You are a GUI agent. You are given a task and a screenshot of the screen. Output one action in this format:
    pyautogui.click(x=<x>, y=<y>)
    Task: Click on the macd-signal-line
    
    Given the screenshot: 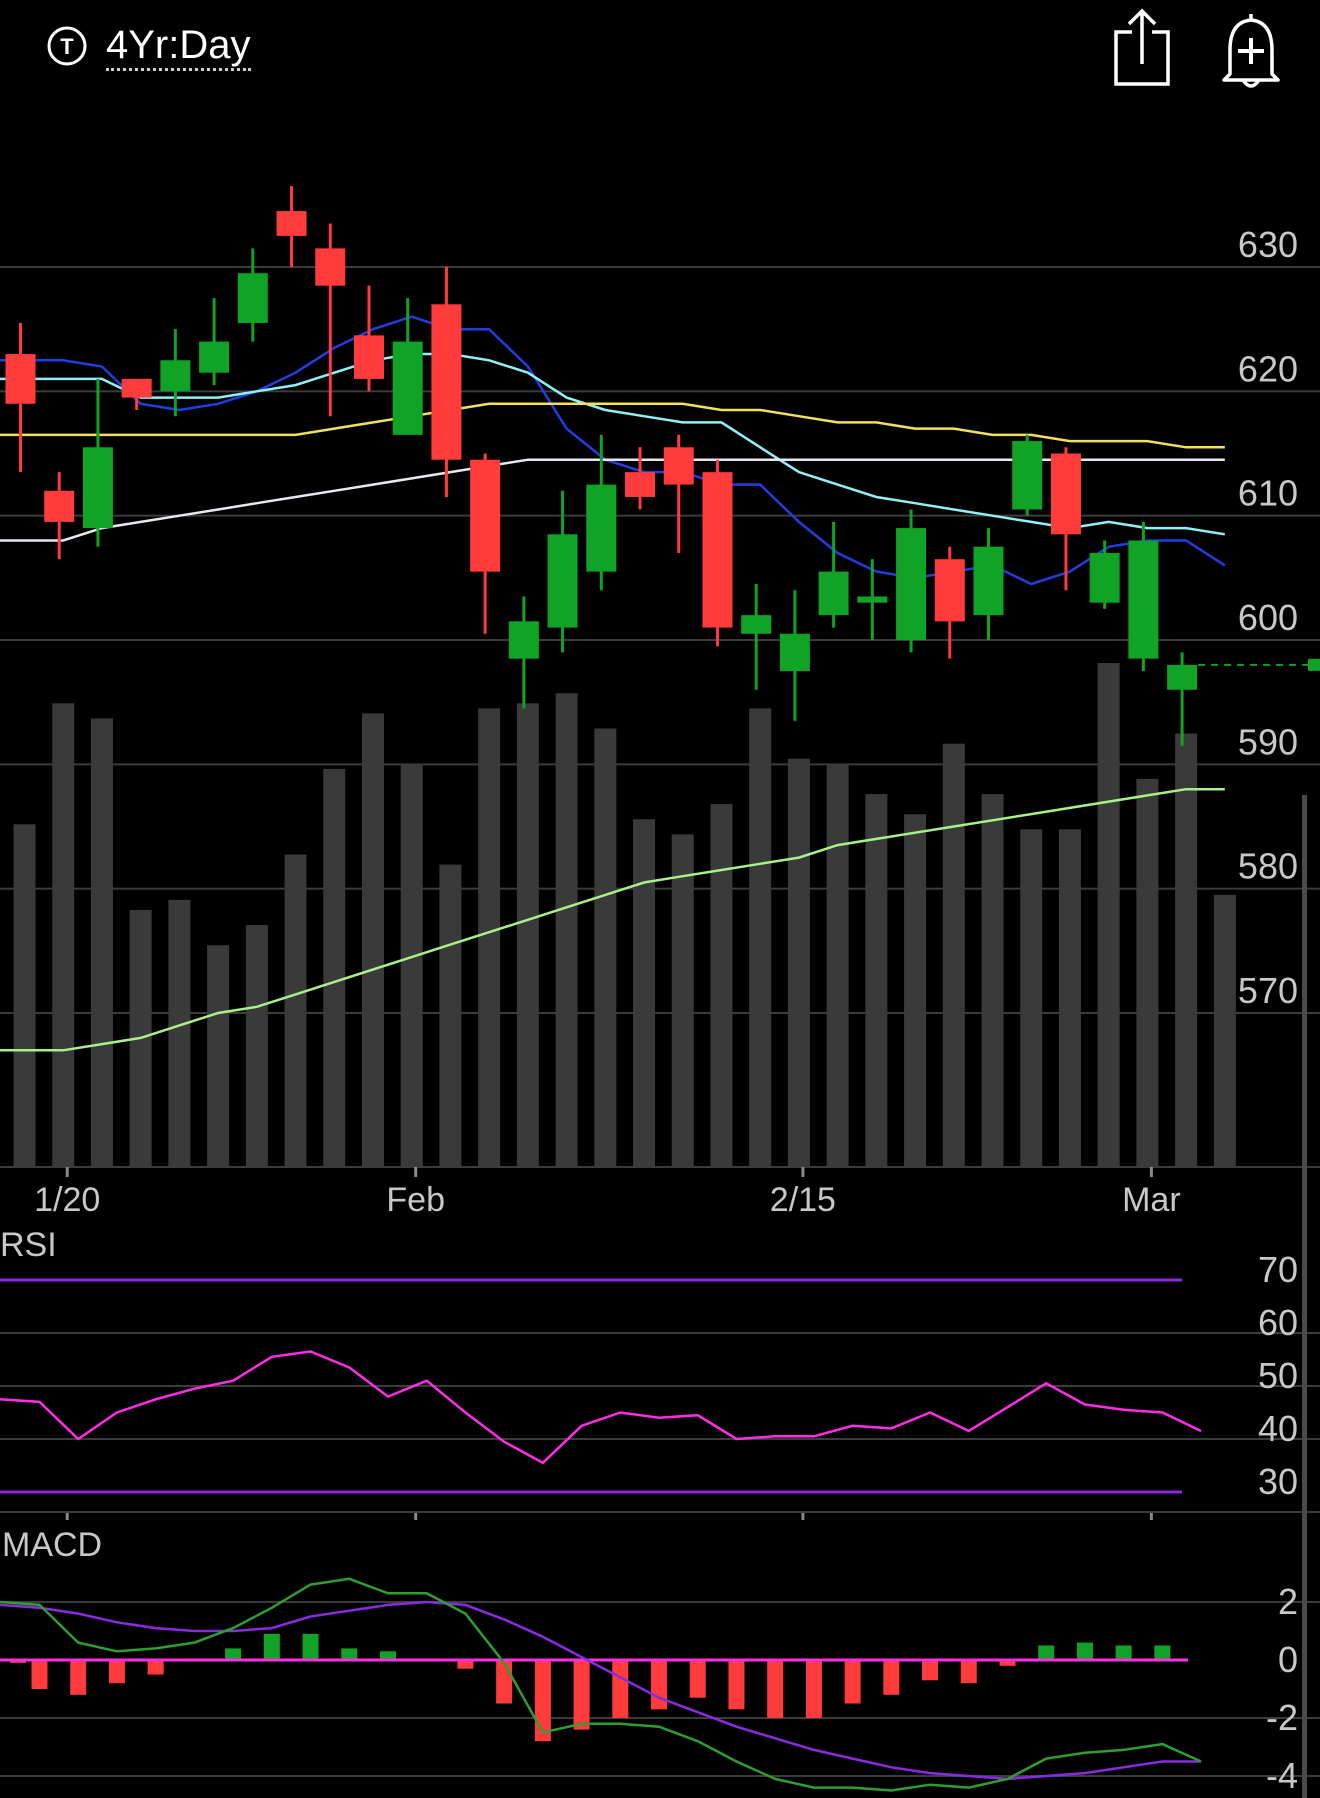 What is the action you would take?
    pyautogui.click(x=601, y=1690)
    